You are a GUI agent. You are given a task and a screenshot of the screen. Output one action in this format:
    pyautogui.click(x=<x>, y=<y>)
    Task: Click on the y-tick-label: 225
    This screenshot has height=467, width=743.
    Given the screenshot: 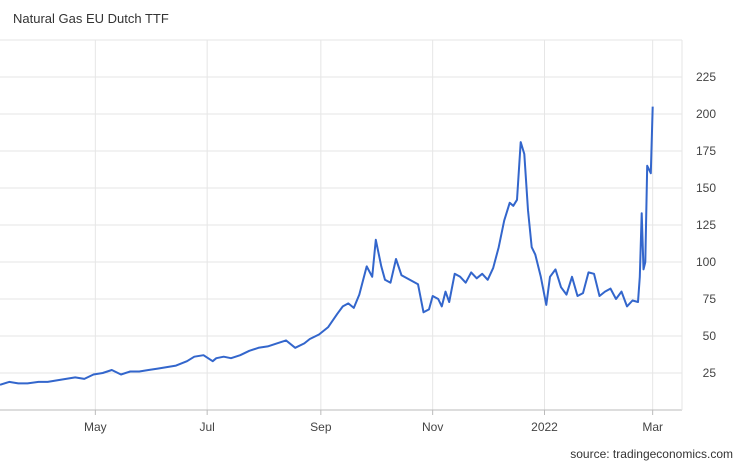 What is the action you would take?
    pyautogui.click(x=706, y=77)
    